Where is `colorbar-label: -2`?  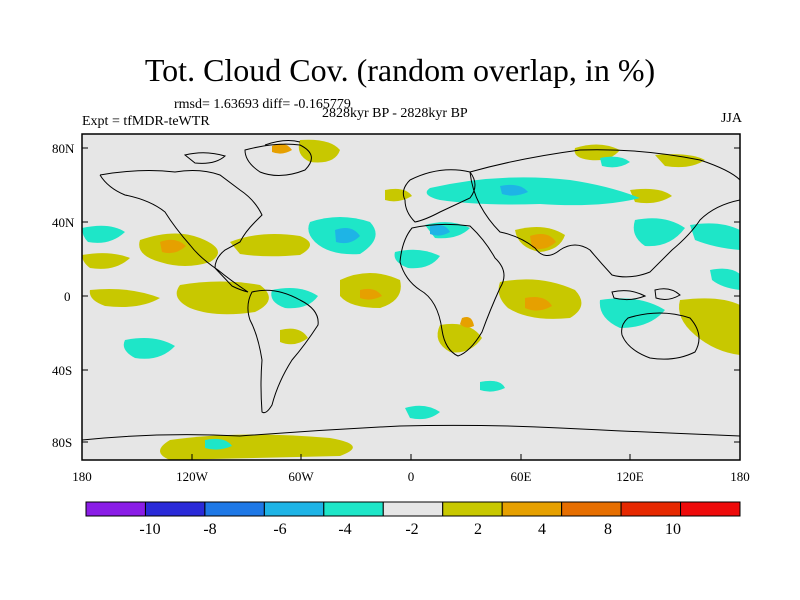 colorbar-label: -2 is located at coordinates (411, 529).